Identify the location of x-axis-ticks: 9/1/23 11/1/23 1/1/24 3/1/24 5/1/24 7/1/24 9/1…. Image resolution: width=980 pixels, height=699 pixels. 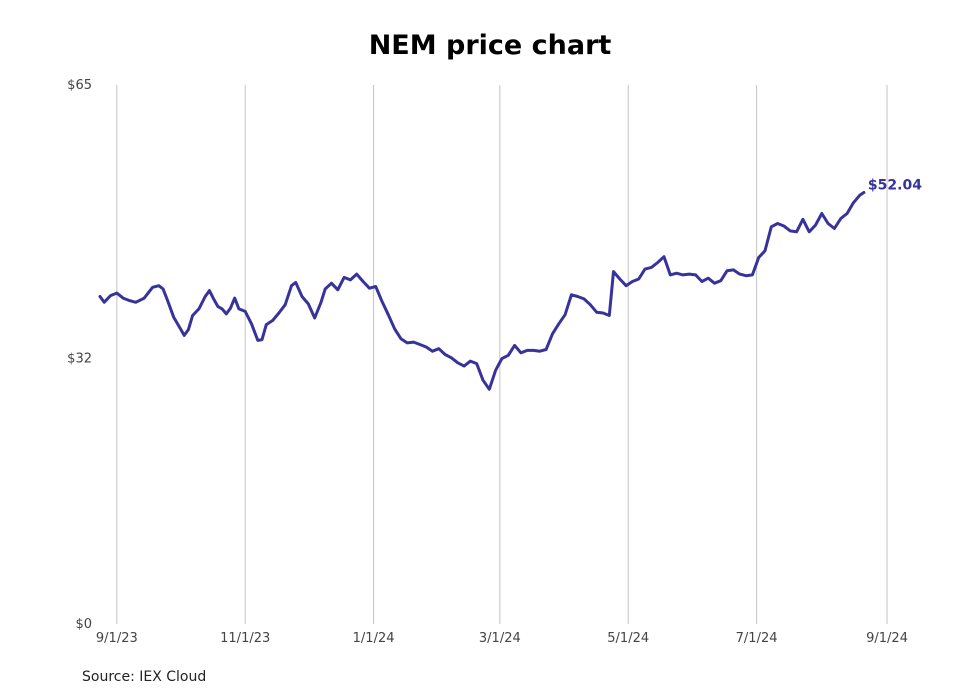
(502, 638).